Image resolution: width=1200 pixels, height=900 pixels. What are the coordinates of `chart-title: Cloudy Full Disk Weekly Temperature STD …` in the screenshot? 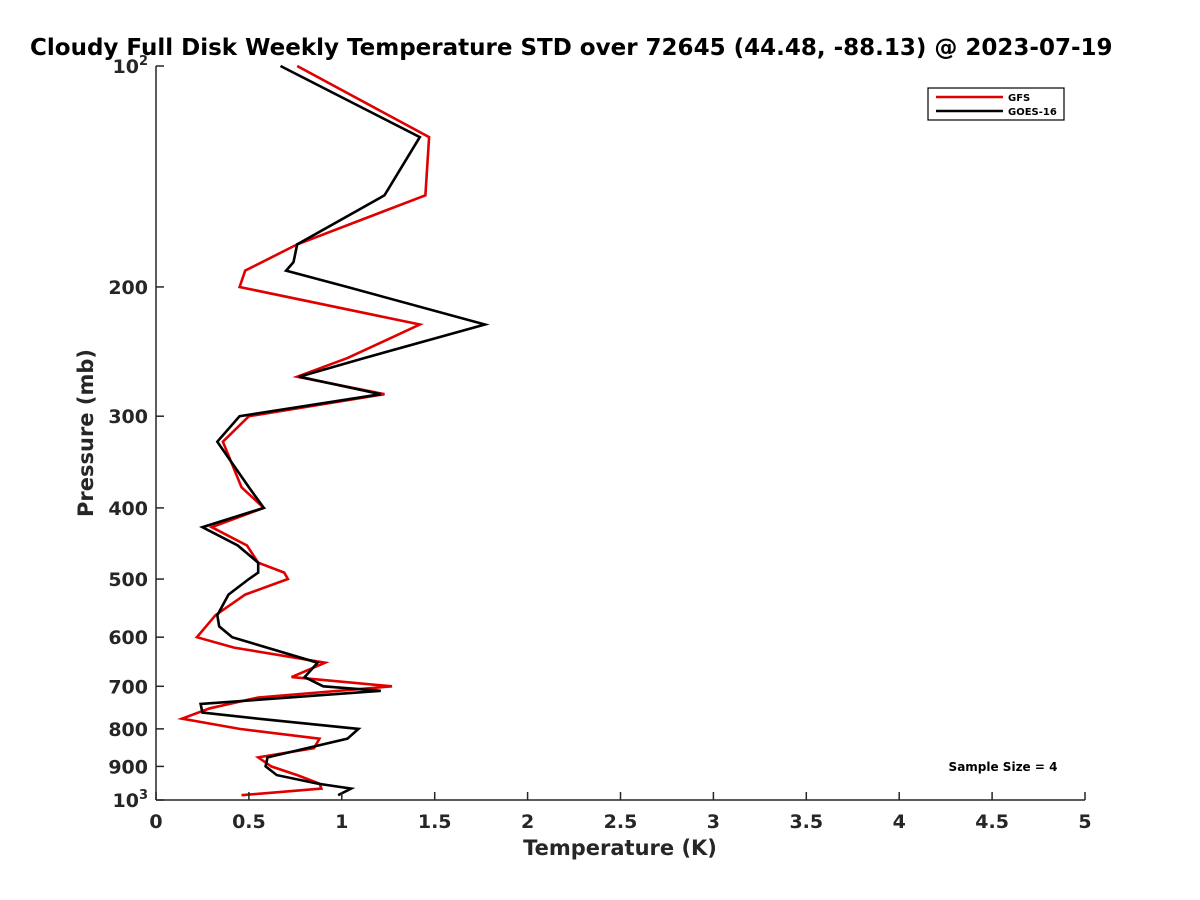 It's located at (571, 48).